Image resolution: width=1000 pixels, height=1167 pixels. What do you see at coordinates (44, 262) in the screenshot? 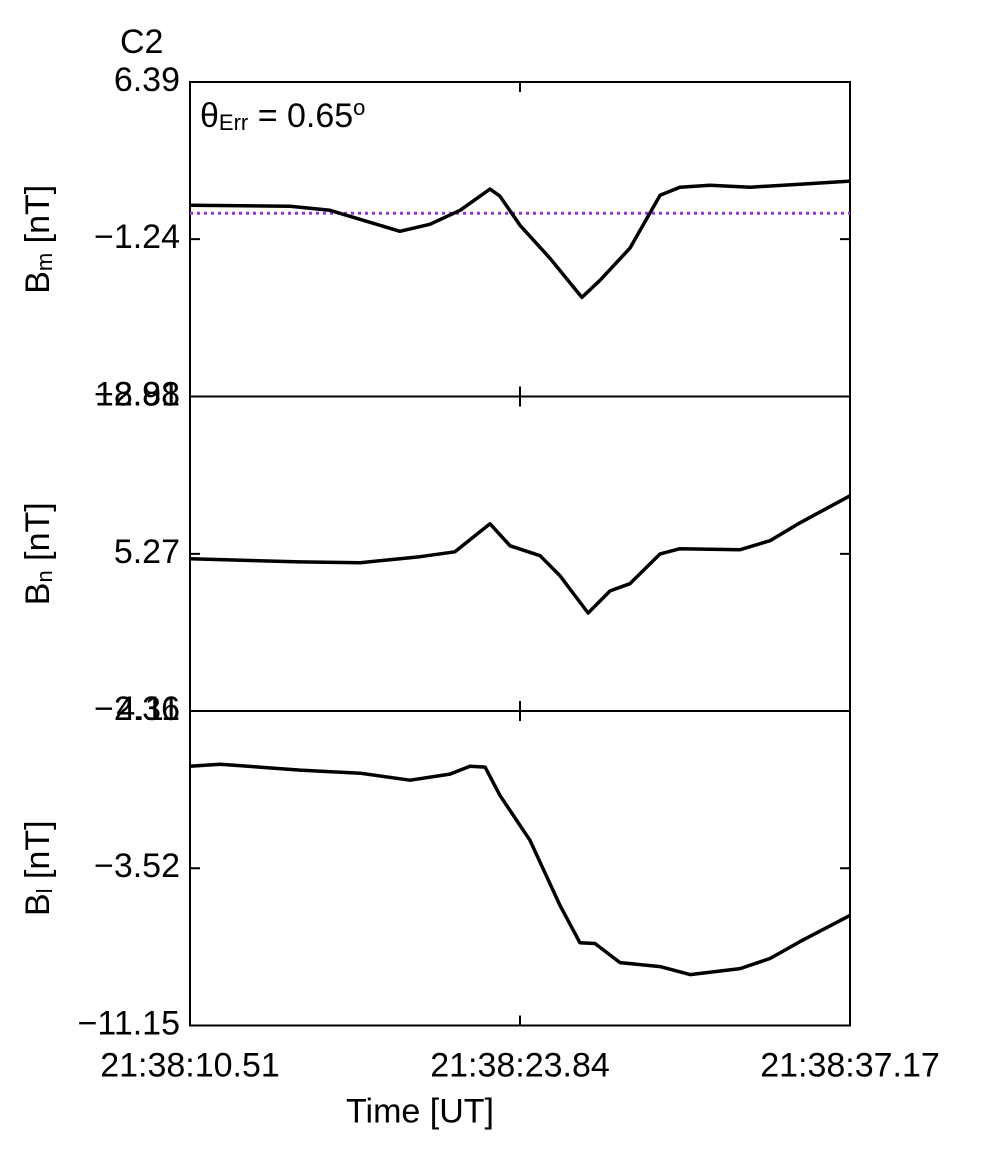
I see `label-part: m` at bounding box center [44, 262].